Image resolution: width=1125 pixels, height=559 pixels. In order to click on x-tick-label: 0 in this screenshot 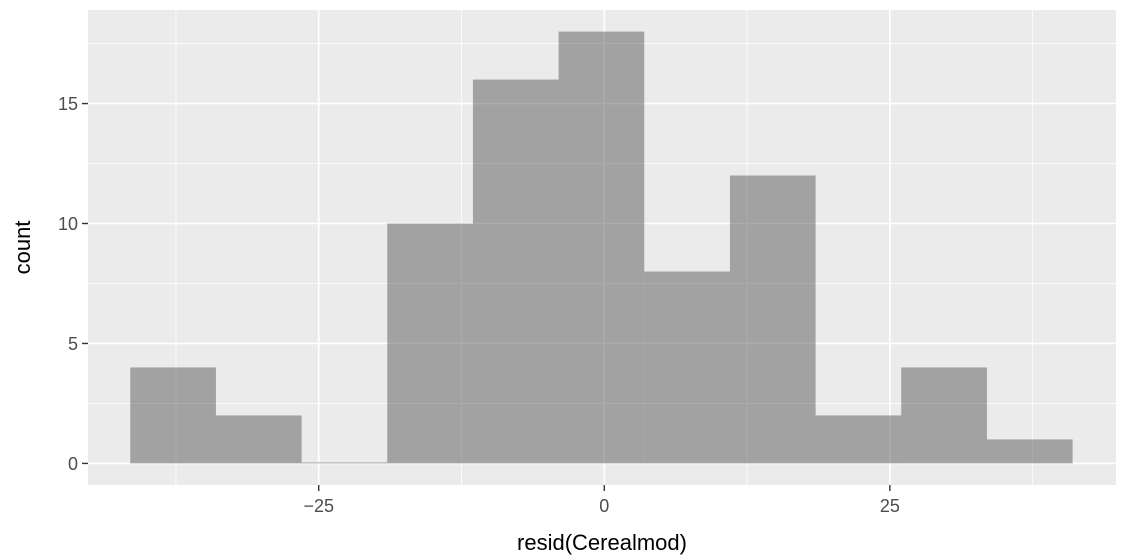, I will do `click(604, 506)`.